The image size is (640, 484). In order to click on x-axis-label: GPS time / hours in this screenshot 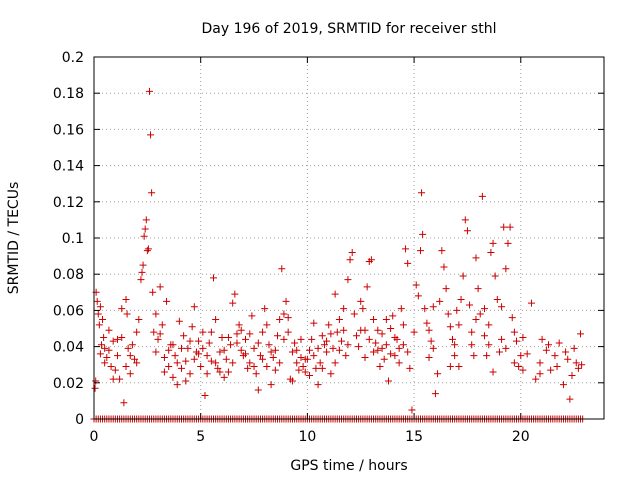, I will do `click(348, 466)`.